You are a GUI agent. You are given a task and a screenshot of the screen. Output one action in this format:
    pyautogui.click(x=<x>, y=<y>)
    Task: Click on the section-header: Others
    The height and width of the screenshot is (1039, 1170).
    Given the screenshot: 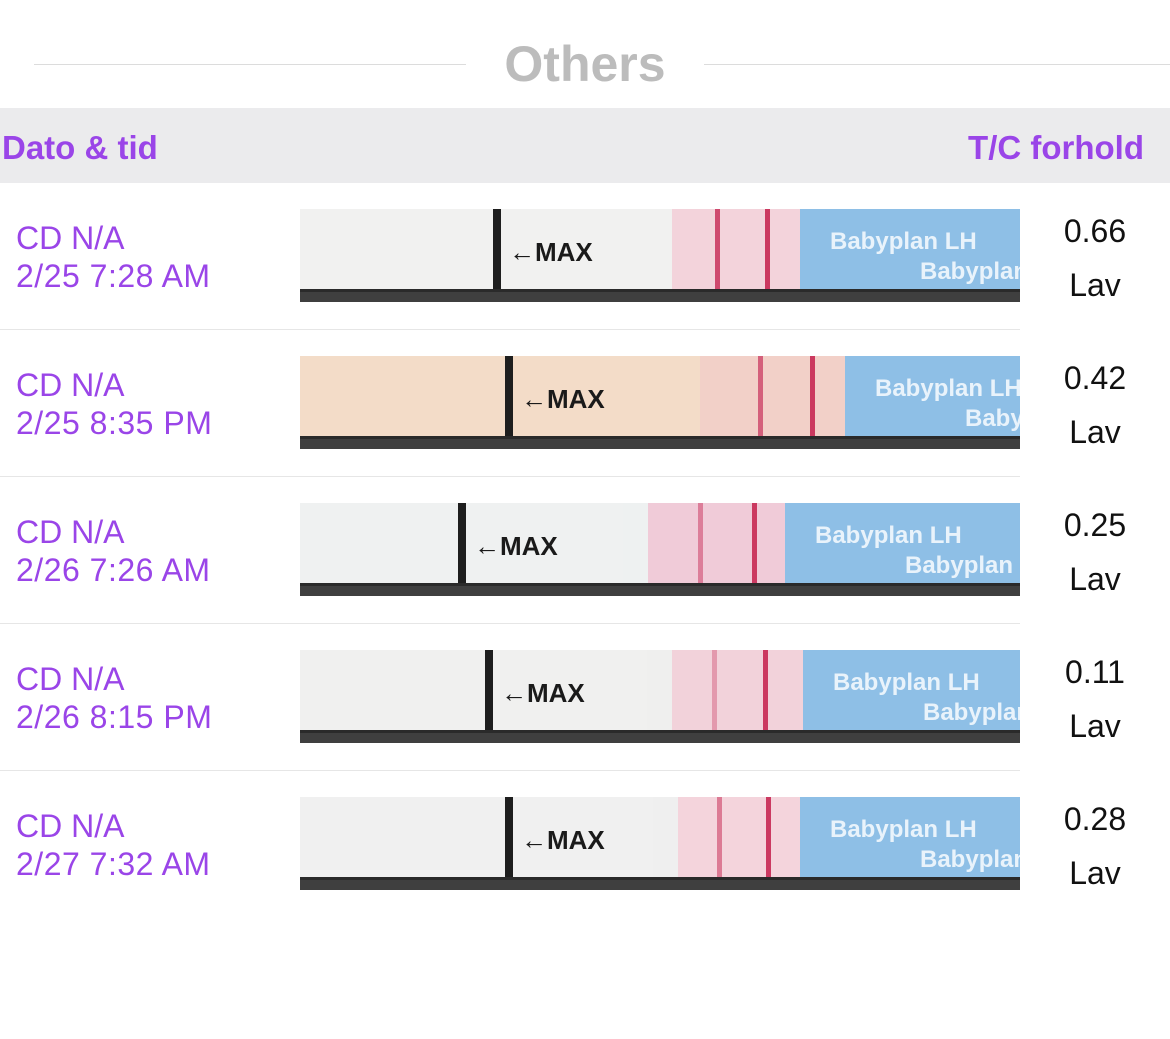 What is the action you would take?
    pyautogui.click(x=585, y=54)
    